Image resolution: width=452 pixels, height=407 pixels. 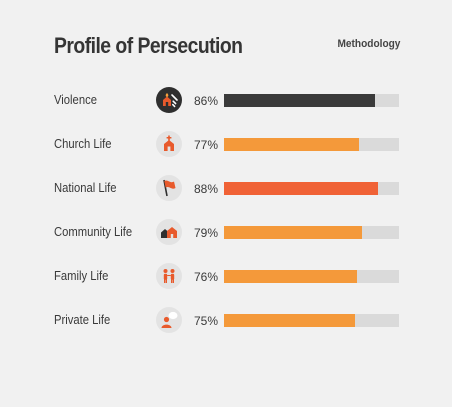 What do you see at coordinates (169, 232) in the screenshot?
I see `community-house-icon` at bounding box center [169, 232].